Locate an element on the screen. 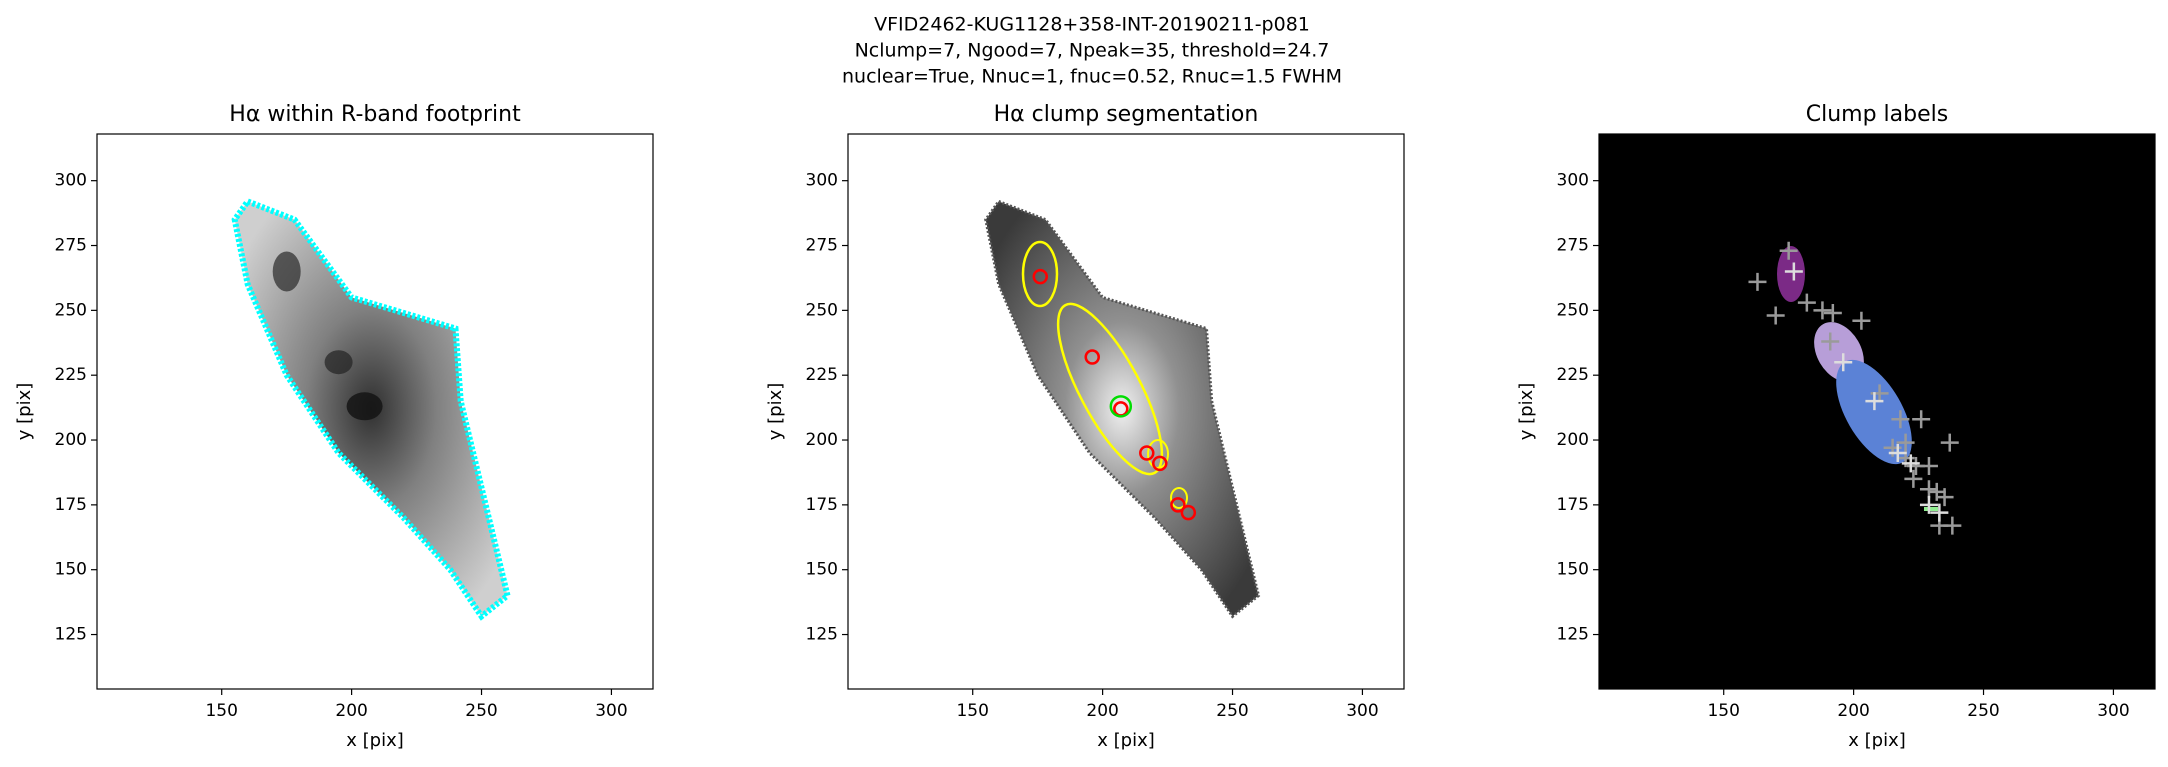  segmentation-image is located at coordinates (1122, 409).